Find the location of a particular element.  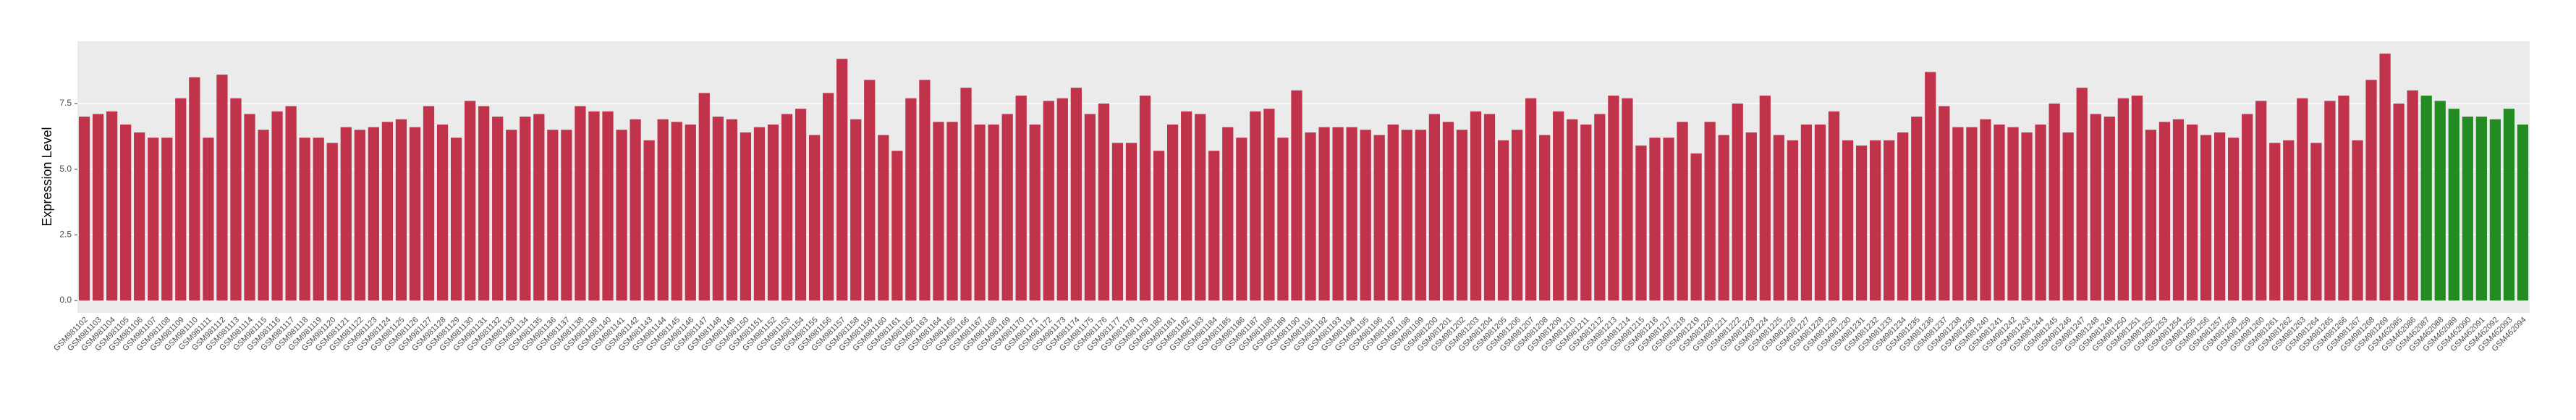

y-tick-label: 2.5 is located at coordinates (65, 234).